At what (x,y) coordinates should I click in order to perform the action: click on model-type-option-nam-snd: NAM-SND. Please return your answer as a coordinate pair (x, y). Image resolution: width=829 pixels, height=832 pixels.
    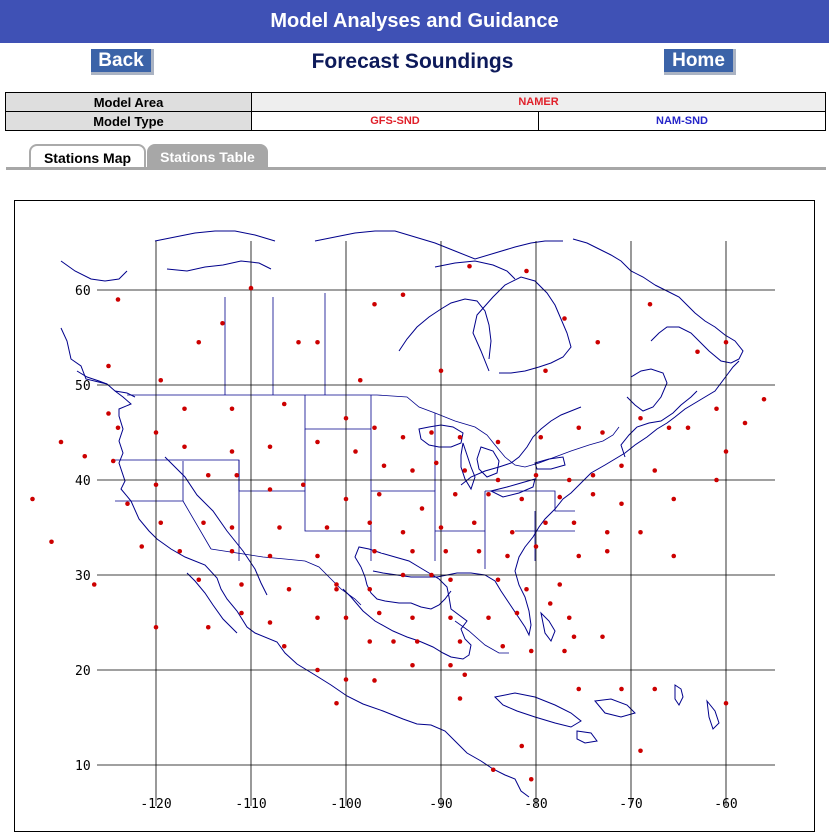
    Looking at the image, I should click on (682, 121).